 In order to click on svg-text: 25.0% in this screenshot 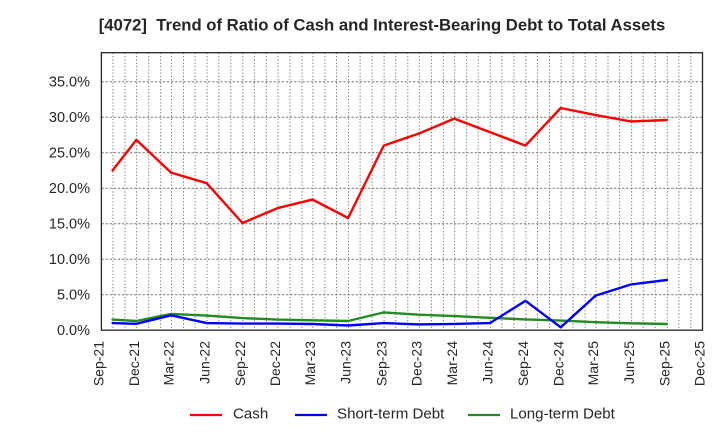, I will do `click(69, 154)`.